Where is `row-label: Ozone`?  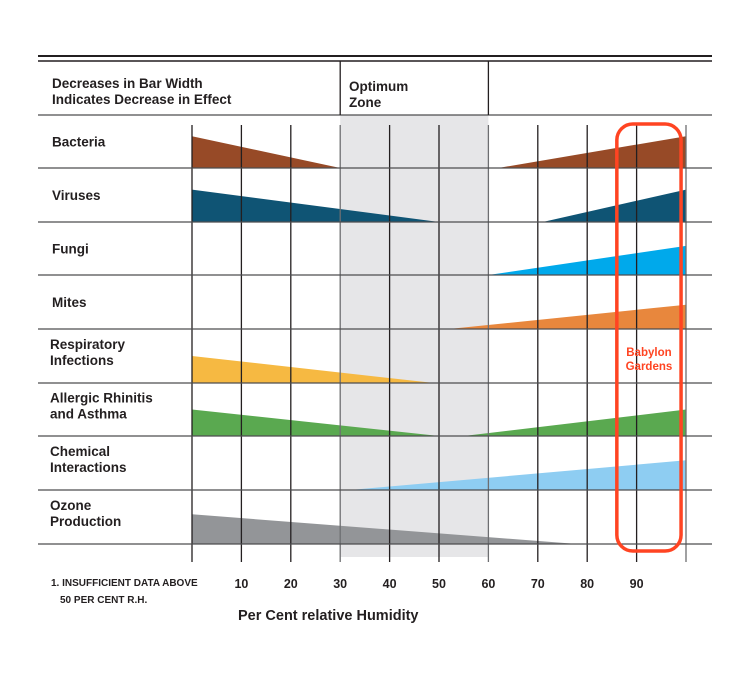 row-label: Ozone is located at coordinates (71, 505).